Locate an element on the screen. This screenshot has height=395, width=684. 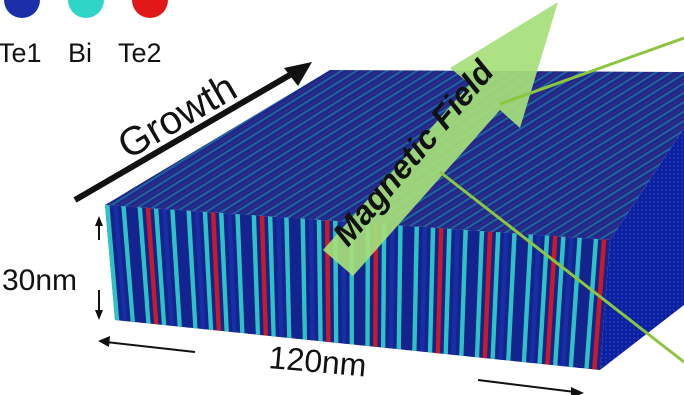
growth-arrow is located at coordinates (192, 132).